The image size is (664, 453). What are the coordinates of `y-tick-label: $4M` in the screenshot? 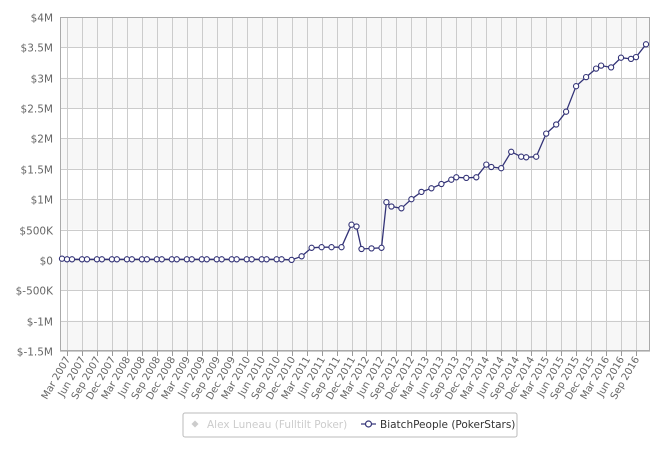 It's located at (42, 19).